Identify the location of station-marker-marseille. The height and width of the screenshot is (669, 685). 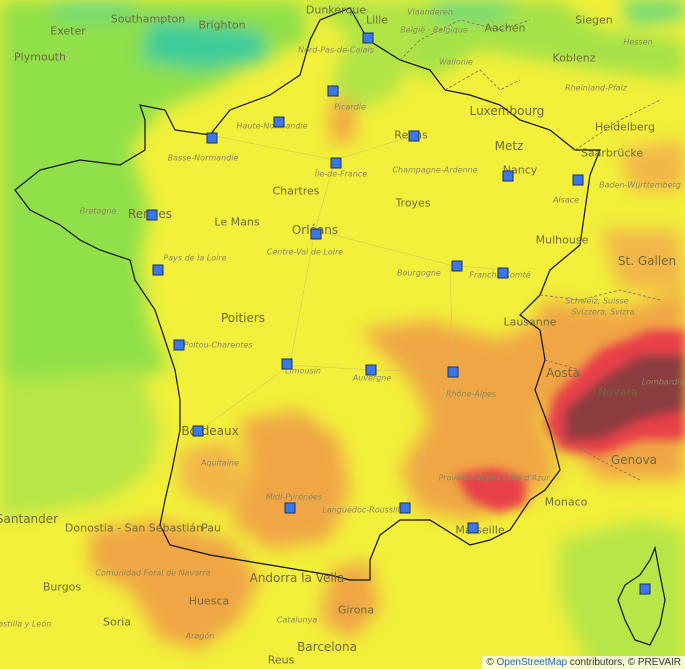
(473, 528).